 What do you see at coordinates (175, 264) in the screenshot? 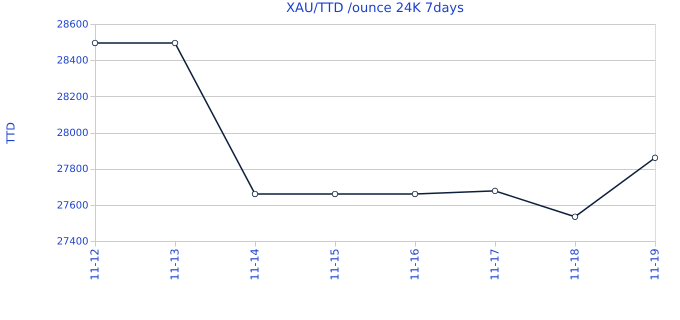
I see `x-tick-label: 11-13` at bounding box center [175, 264].